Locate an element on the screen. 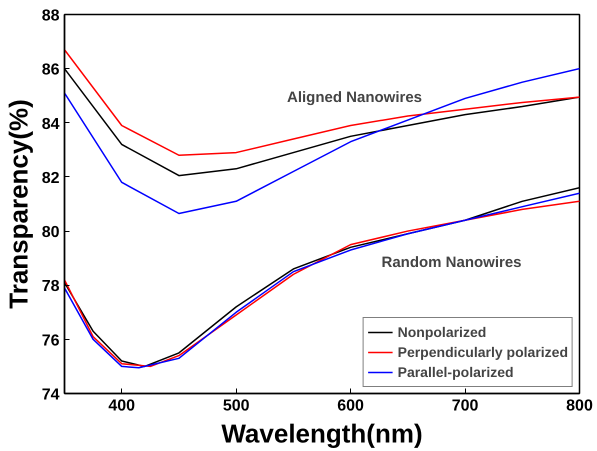  y-tick-label: 88 is located at coordinates (51, 16).